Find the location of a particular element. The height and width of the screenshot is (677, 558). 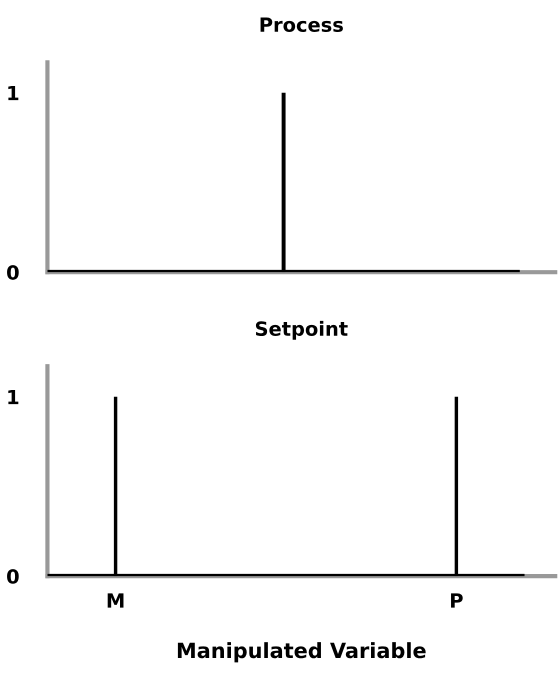

x-tick-label: M is located at coordinates (116, 600).